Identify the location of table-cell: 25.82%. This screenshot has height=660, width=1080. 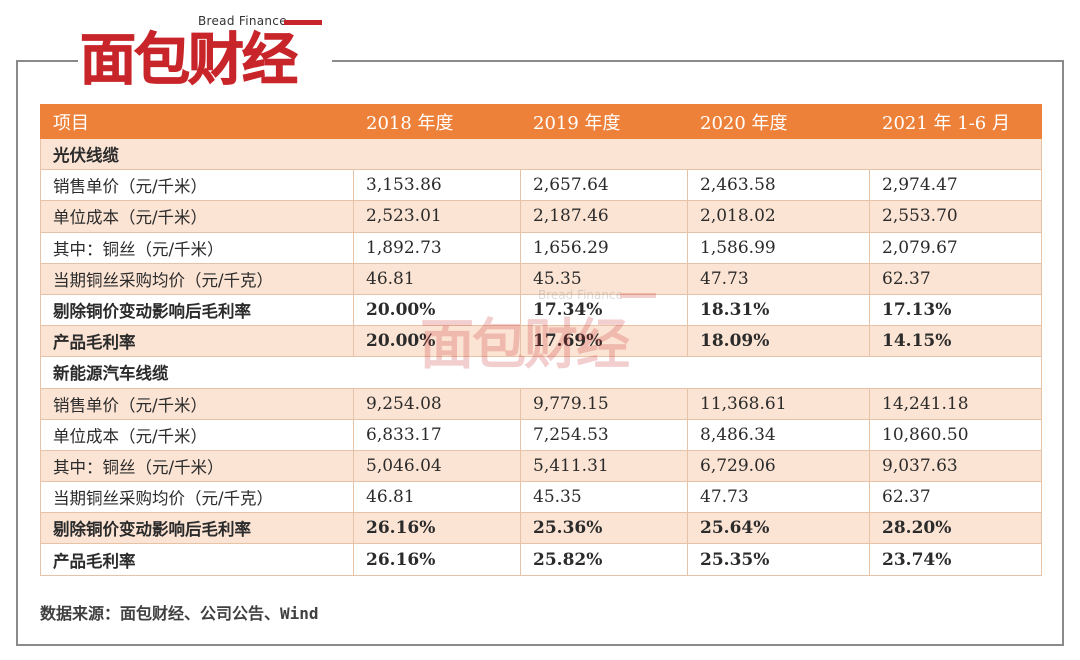
(604, 559).